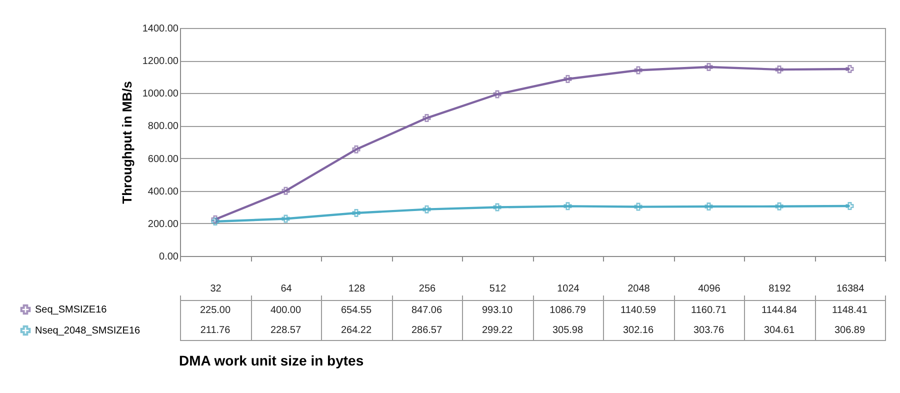 The height and width of the screenshot is (393, 900). I want to click on data-label: 306.89, so click(850, 330).